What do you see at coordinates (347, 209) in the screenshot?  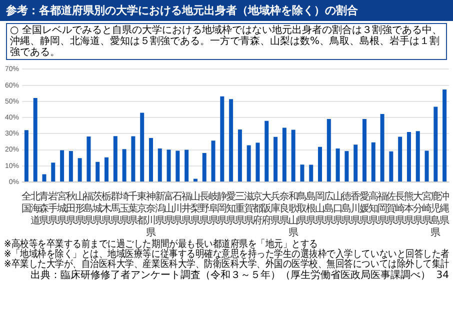 I see `x-tick-label: 徳島県` at bounding box center [347, 209].